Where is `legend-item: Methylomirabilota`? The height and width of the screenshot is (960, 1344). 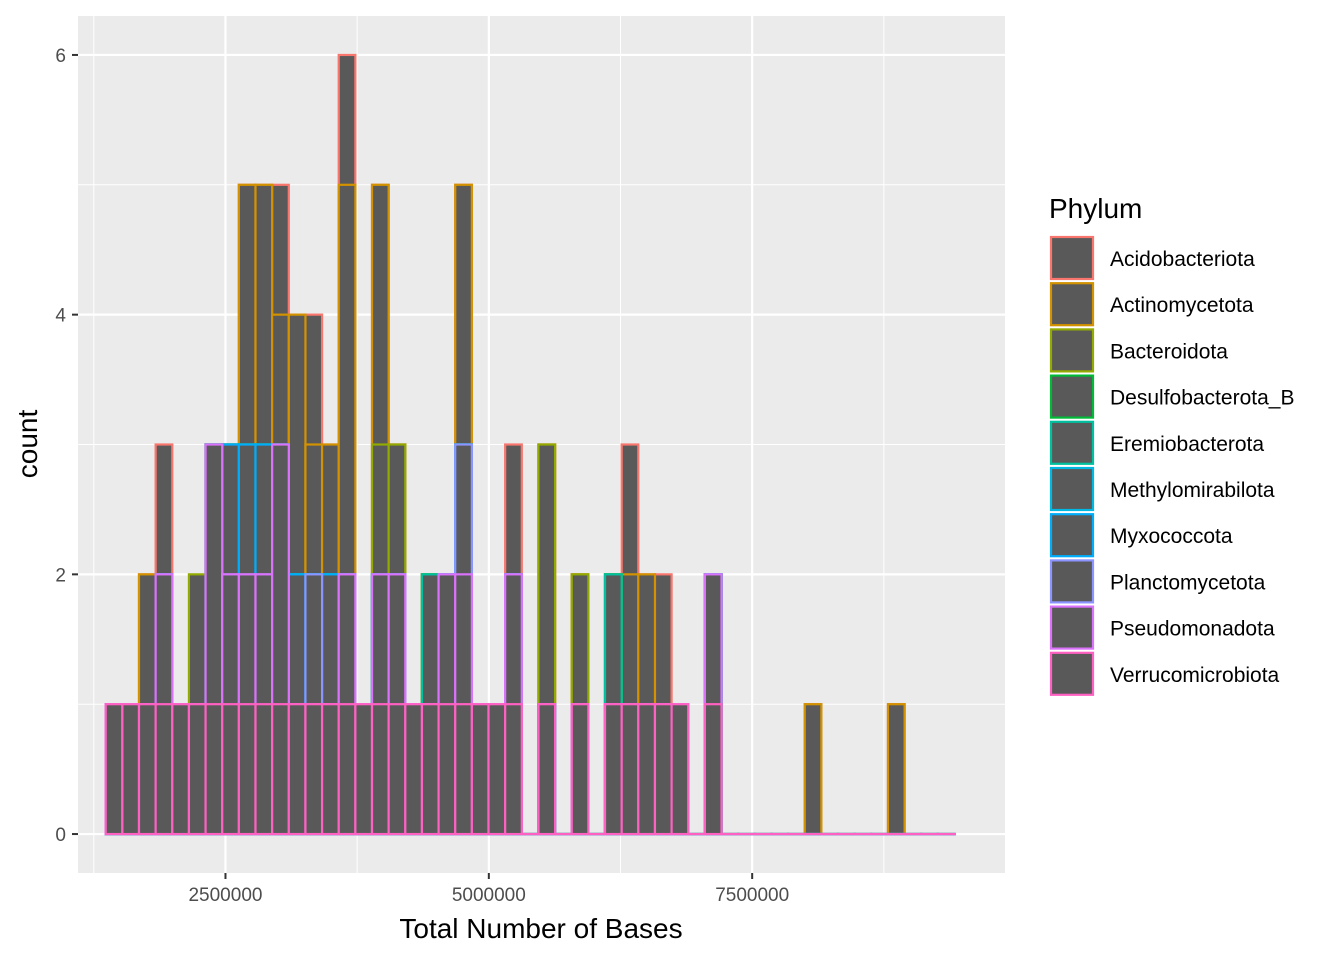 legend-item: Methylomirabilota is located at coordinates (1162, 489).